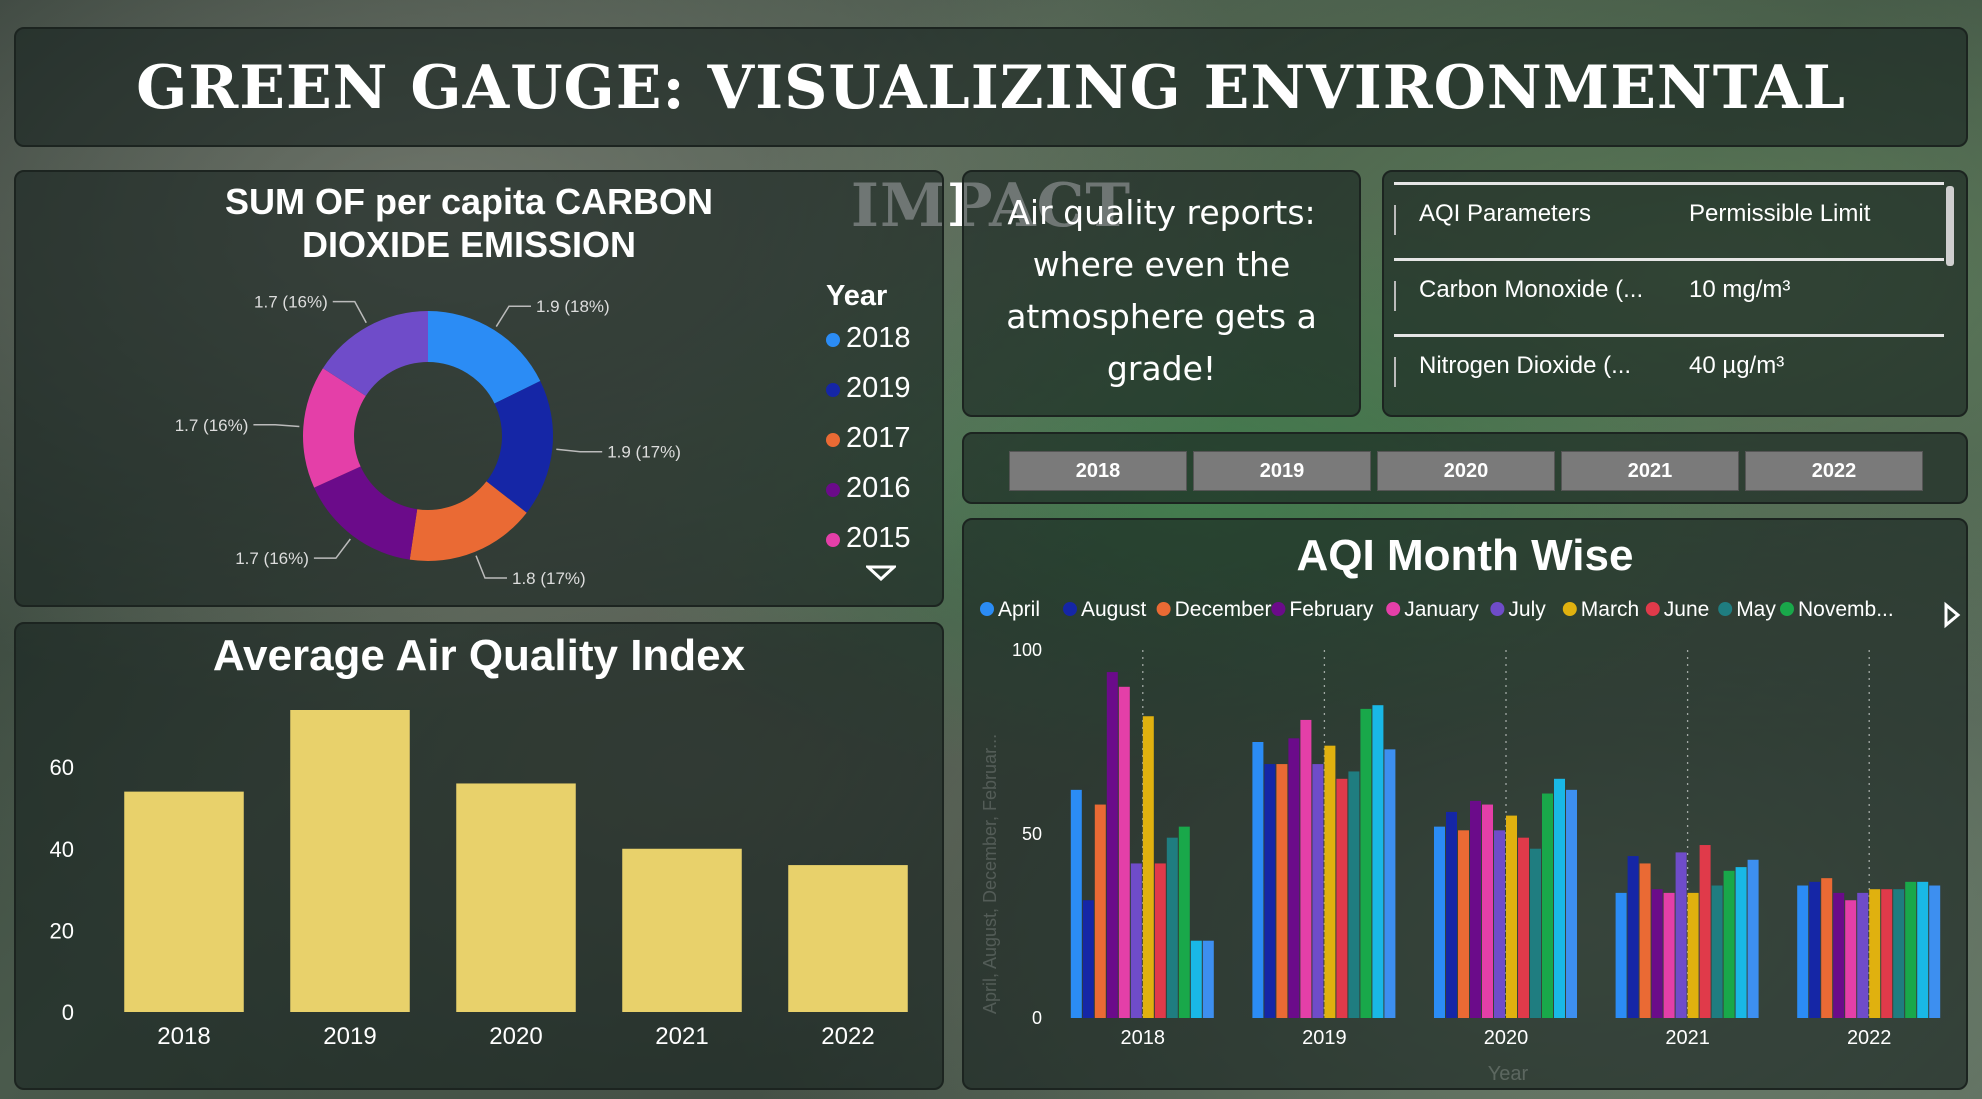  I want to click on donut-slice-2019, so click(519, 447).